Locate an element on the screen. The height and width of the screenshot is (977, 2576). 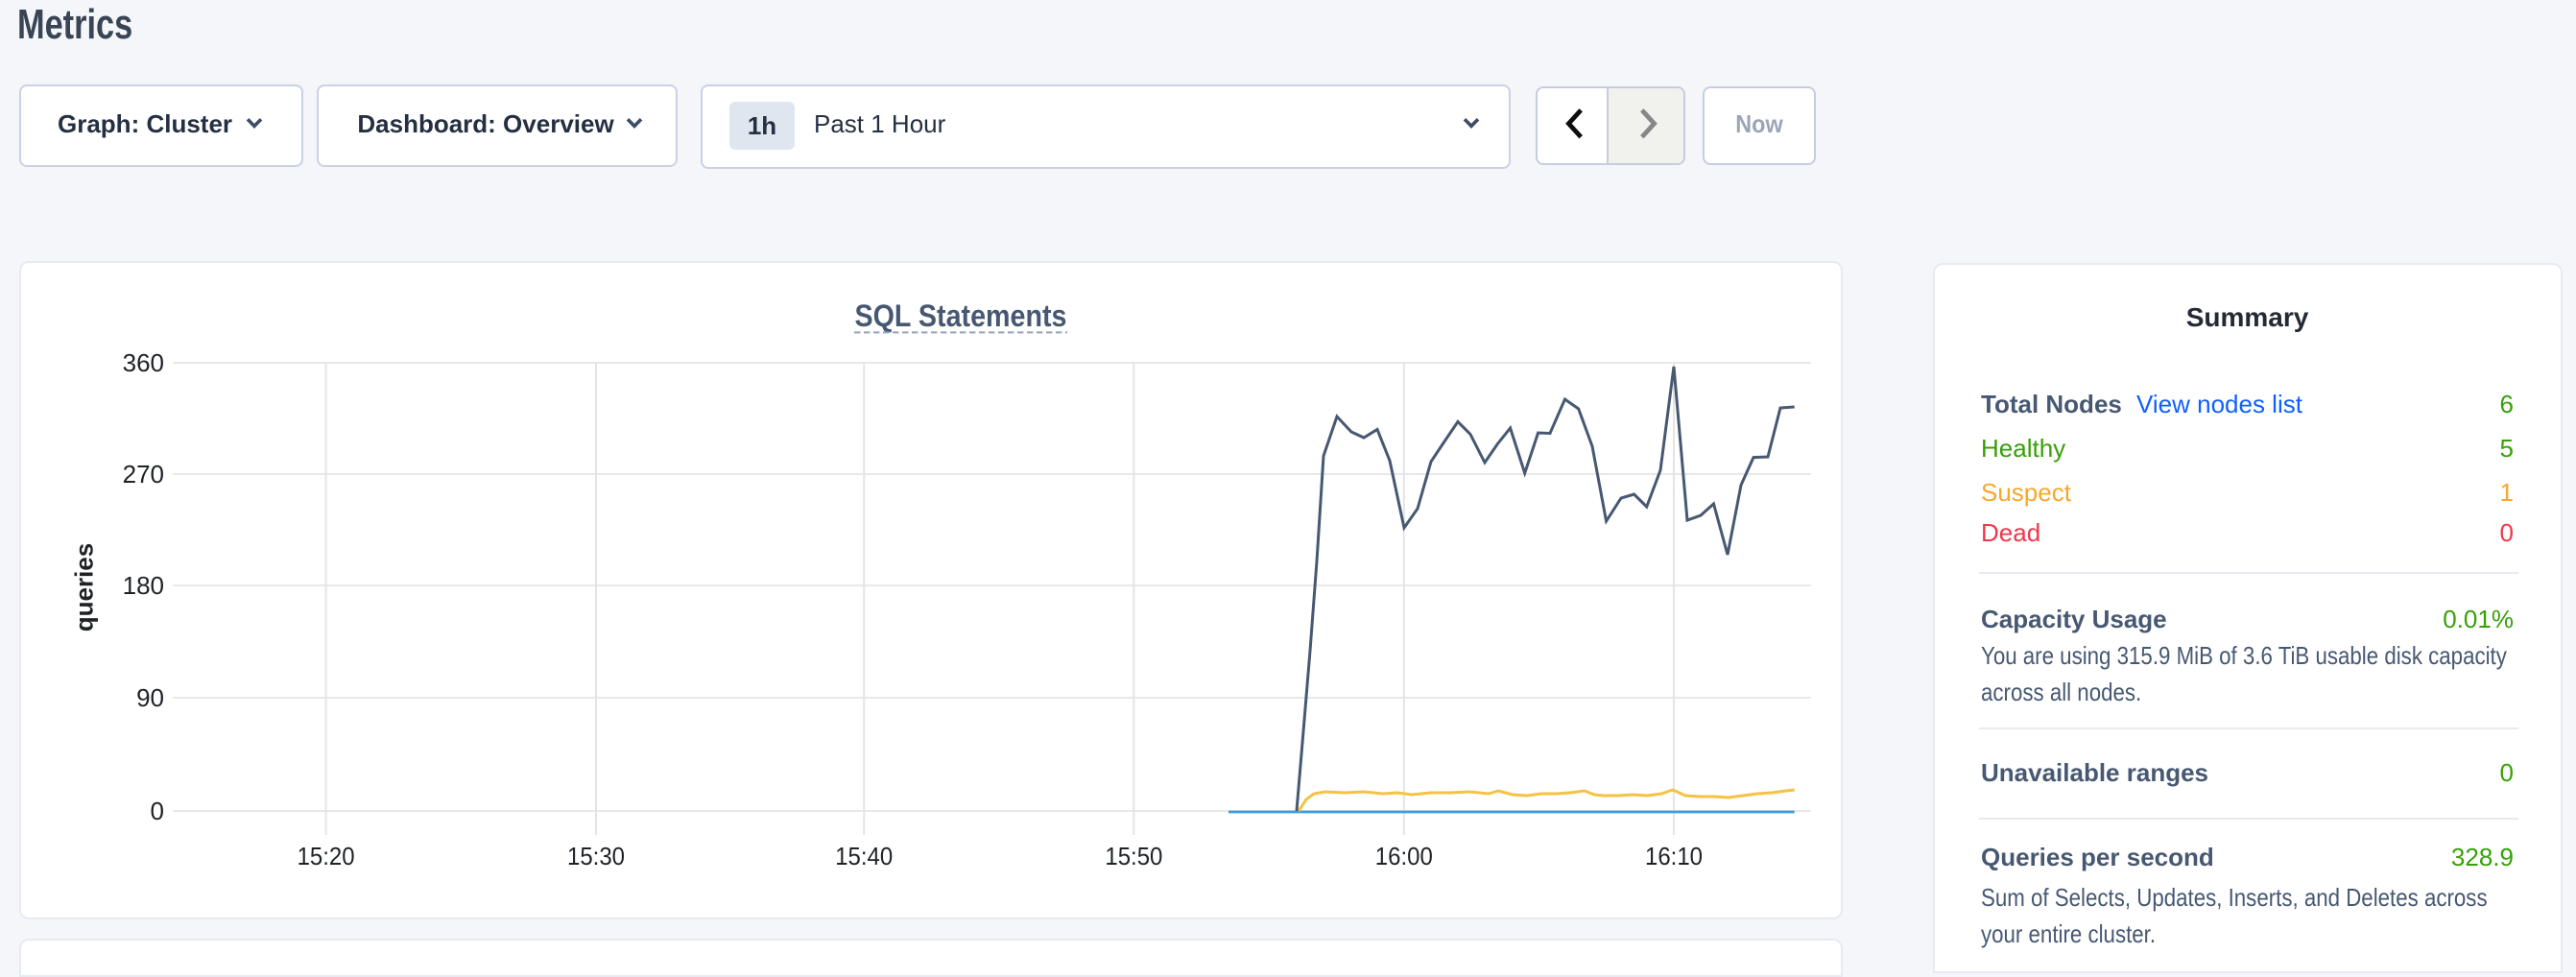
svg-text: 270 is located at coordinates (142, 474).